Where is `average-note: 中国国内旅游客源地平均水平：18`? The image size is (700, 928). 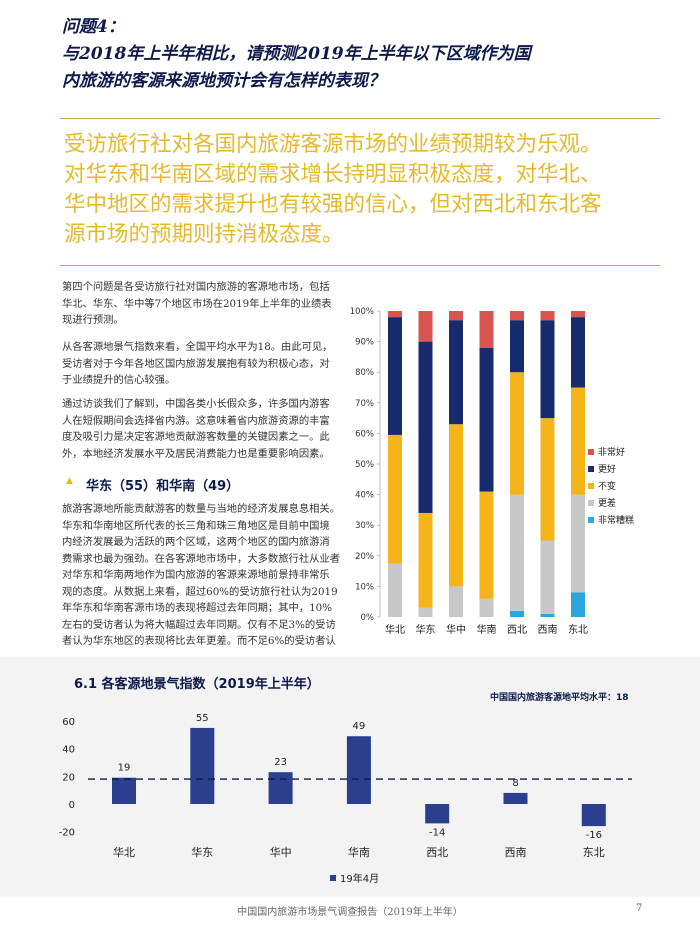
average-note: 中国国内旅游客源地平均水平：18 is located at coordinates (559, 696).